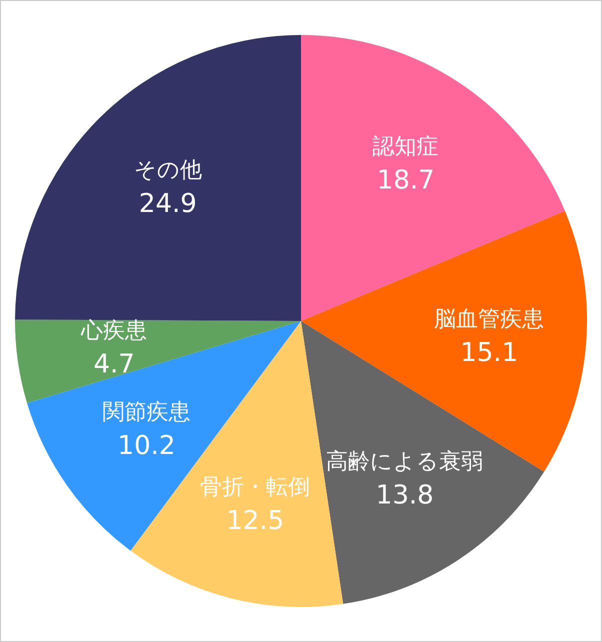 Image resolution: width=602 pixels, height=642 pixels. I want to click on data-label: 24.9, so click(167, 203).